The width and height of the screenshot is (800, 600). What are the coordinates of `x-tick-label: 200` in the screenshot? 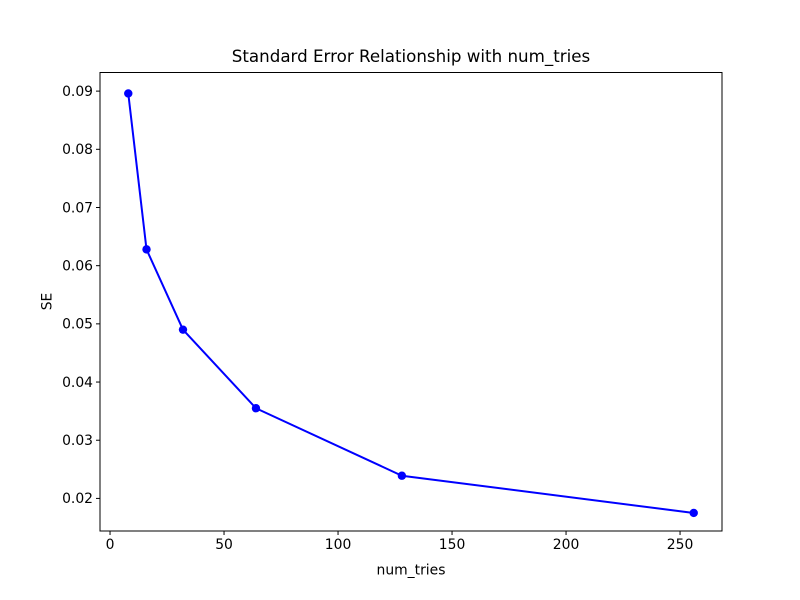 It's located at (566, 545).